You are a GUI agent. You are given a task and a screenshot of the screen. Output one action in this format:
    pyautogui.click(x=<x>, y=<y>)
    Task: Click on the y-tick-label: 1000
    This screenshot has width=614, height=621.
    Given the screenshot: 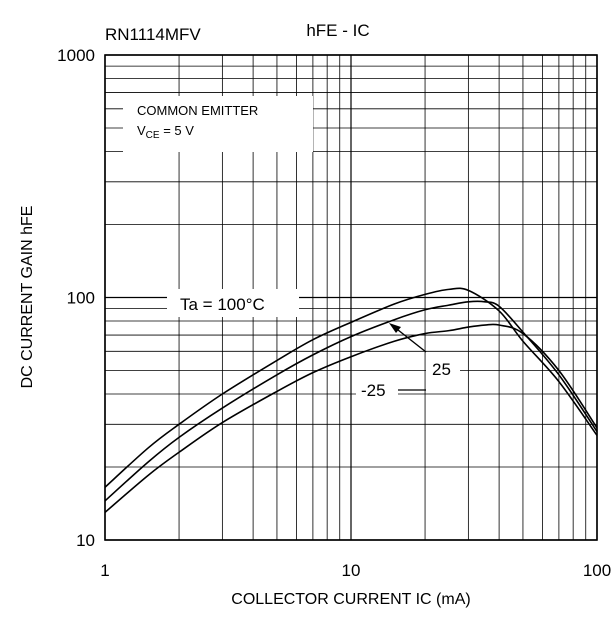 What is the action you would take?
    pyautogui.click(x=76, y=55)
    